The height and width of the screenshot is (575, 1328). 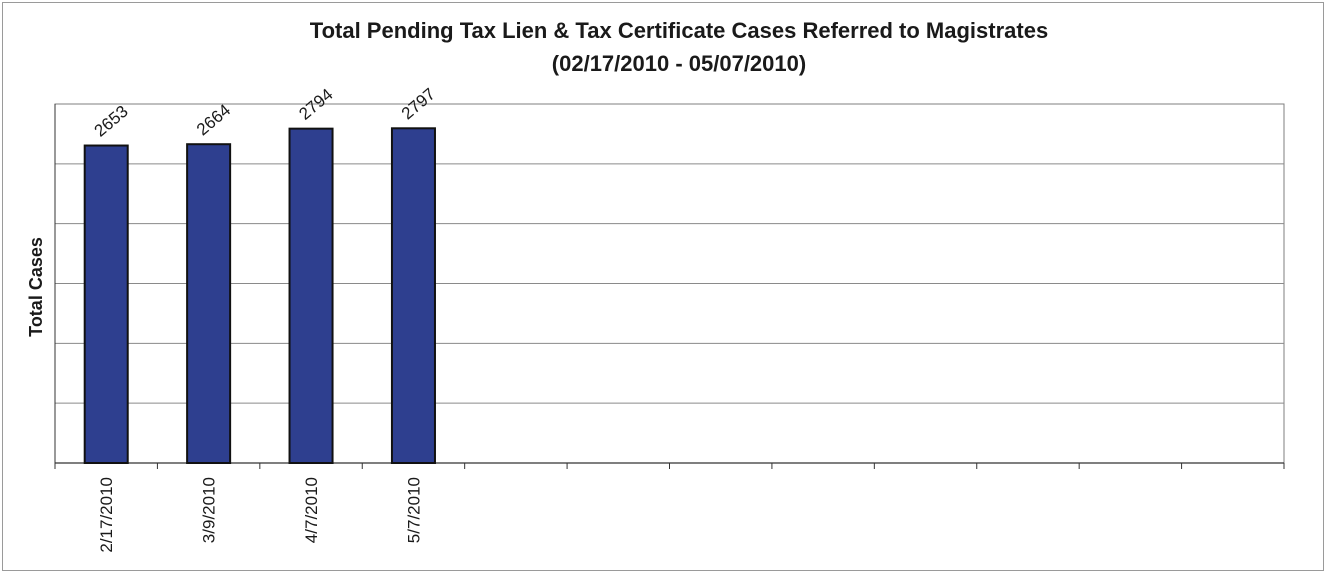 What do you see at coordinates (311, 510) in the screenshot?
I see `x-tick-label-3: 4/7/2010` at bounding box center [311, 510].